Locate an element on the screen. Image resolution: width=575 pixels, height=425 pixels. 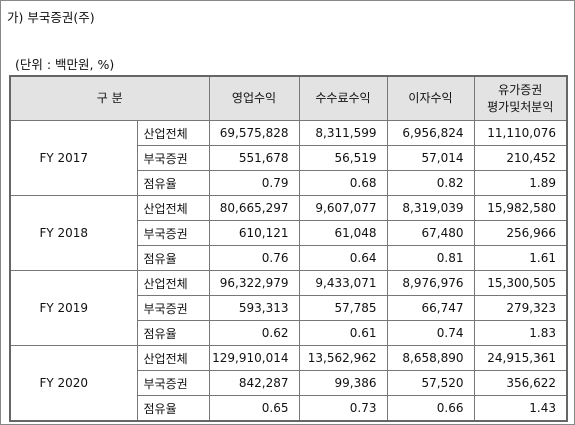
value-cell: 11,110,076 is located at coordinates (520, 133).